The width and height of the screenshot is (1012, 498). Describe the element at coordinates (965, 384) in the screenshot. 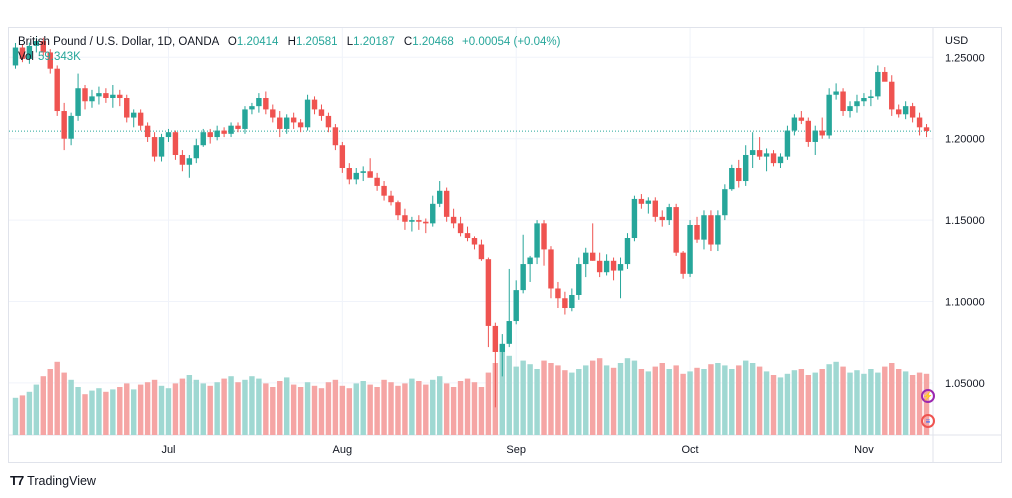

I see `y-tick-label: 1.05000` at that location.